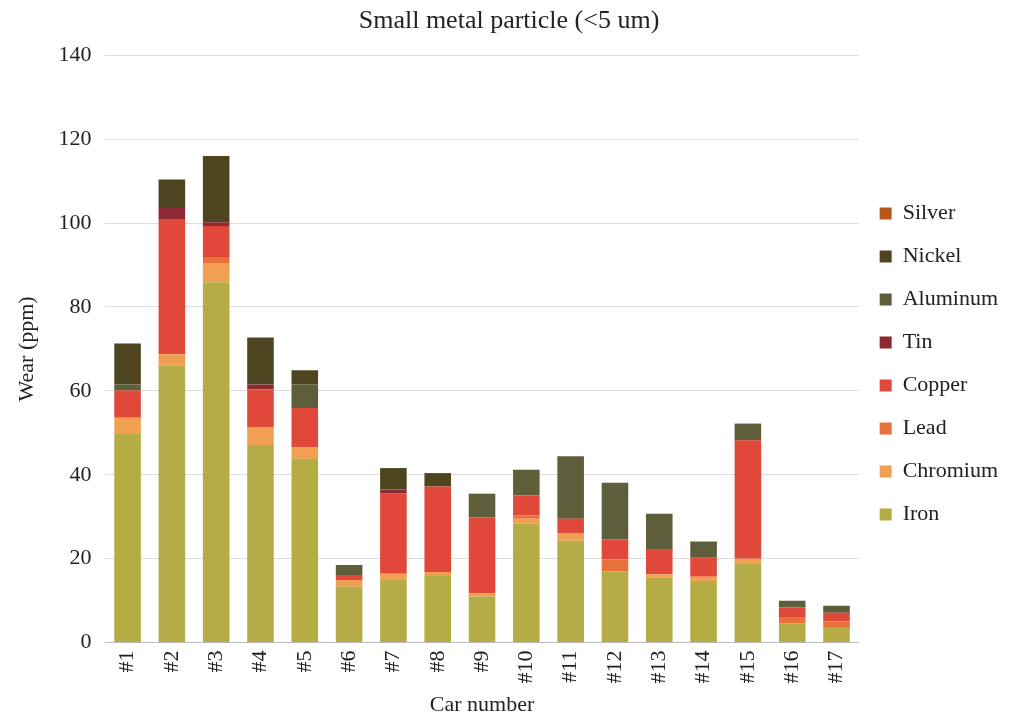  What do you see at coordinates (25, 349) in the screenshot?
I see `y-axis-title: Wear (ppm)` at bounding box center [25, 349].